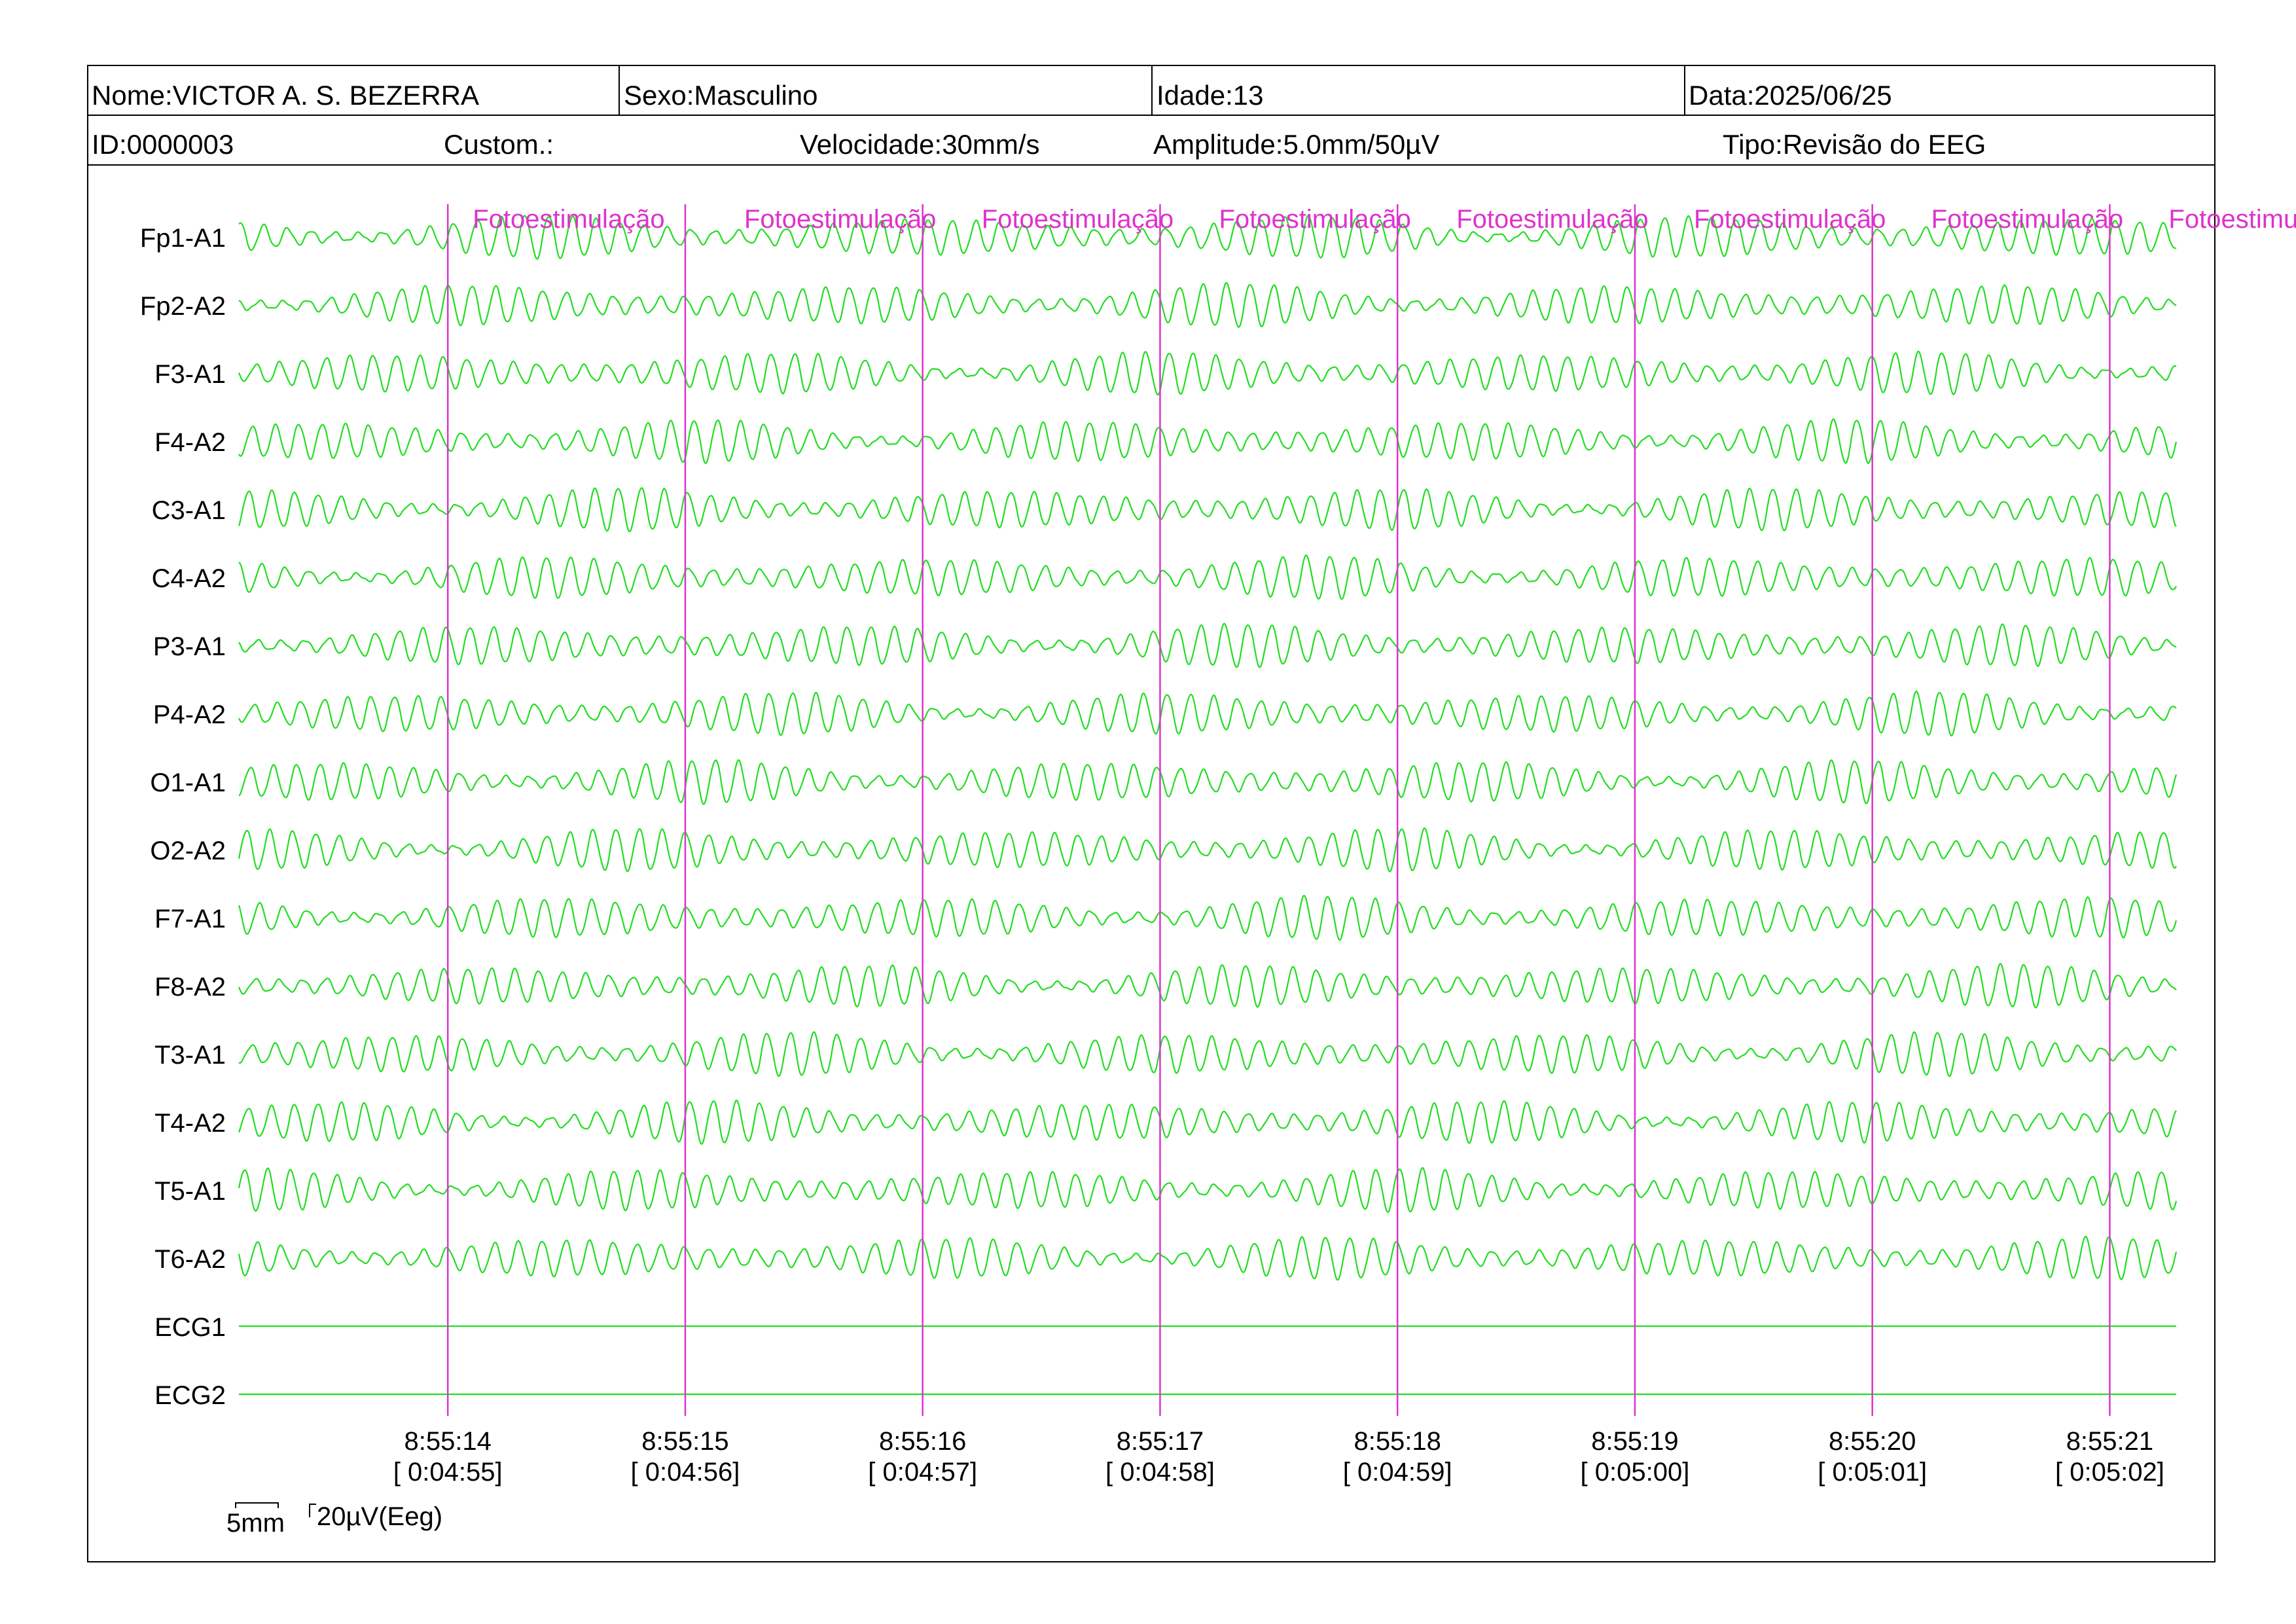 The height and width of the screenshot is (1624, 2296). Describe the element at coordinates (1207, 1122) in the screenshot. I see `trace-t4-a2` at that location.